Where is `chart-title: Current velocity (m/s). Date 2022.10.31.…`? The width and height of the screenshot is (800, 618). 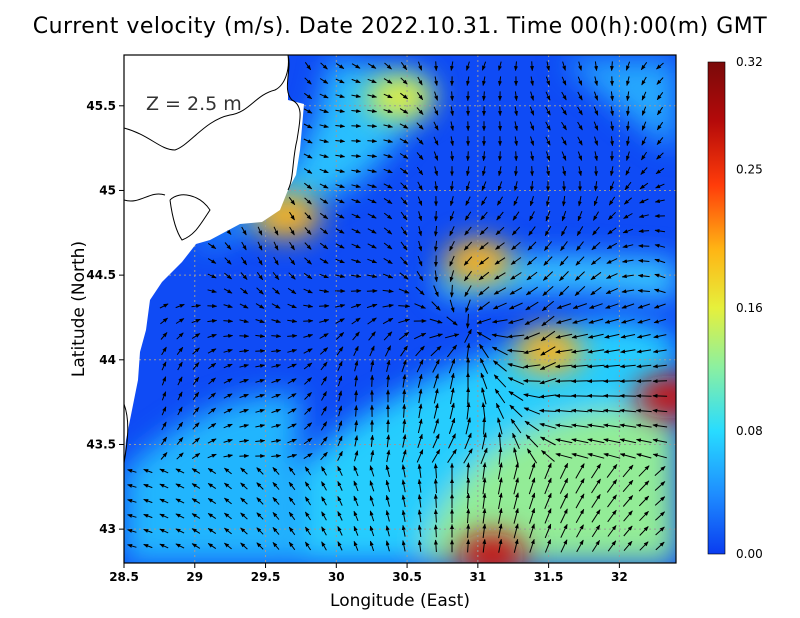 chart-title: Current velocity (m/s). Date 2022.10.31.… is located at coordinates (400, 26).